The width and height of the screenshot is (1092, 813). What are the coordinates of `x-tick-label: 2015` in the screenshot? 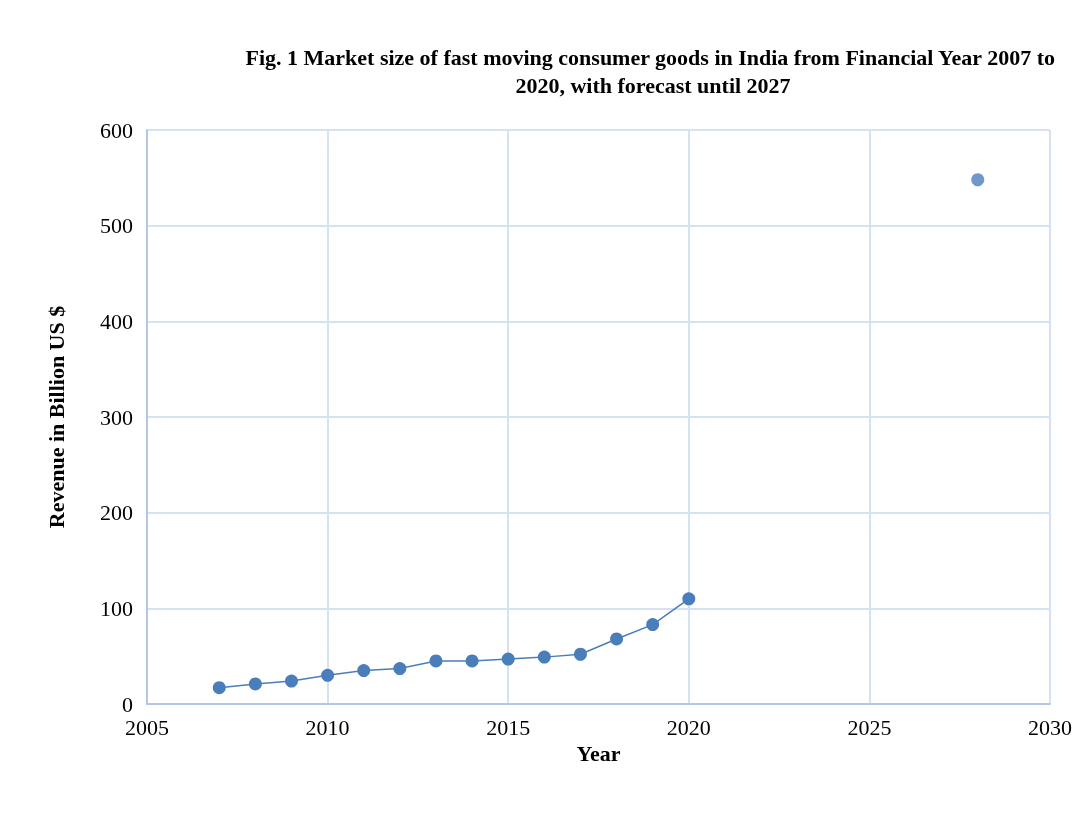 It's located at (508, 727).